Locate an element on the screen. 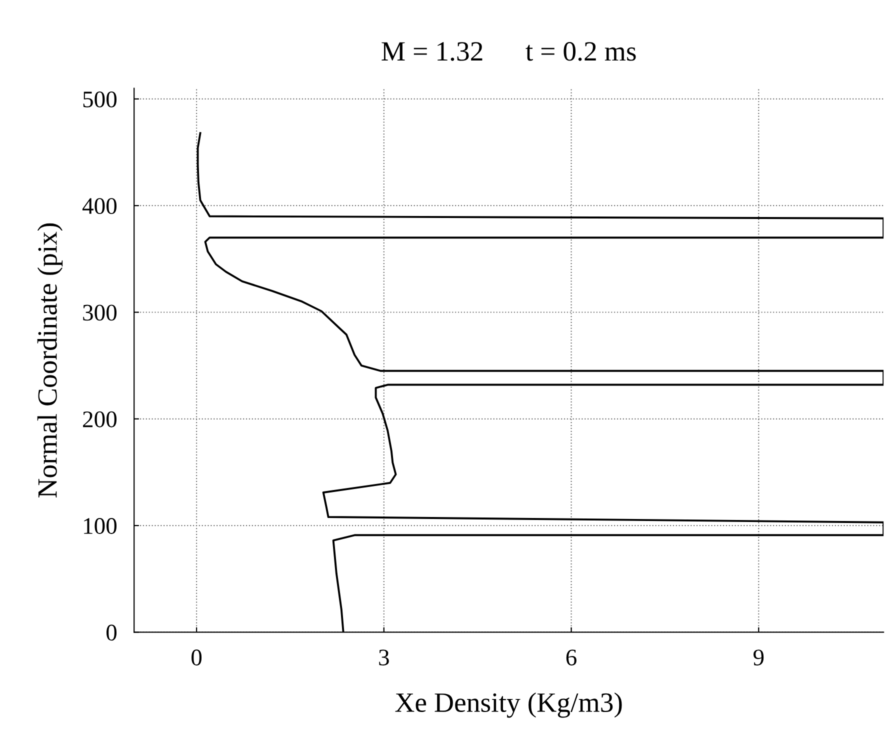 The width and height of the screenshot is (888, 742). y-tick-label: 0 is located at coordinates (111, 632).